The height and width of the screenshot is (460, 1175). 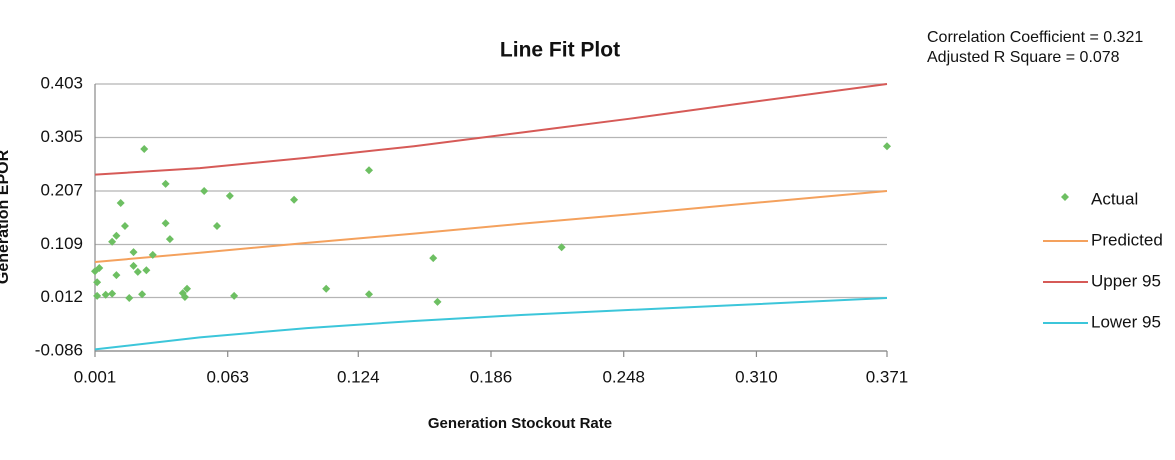 What do you see at coordinates (61, 82) in the screenshot?
I see `y-tick-label: 0.403` at bounding box center [61, 82].